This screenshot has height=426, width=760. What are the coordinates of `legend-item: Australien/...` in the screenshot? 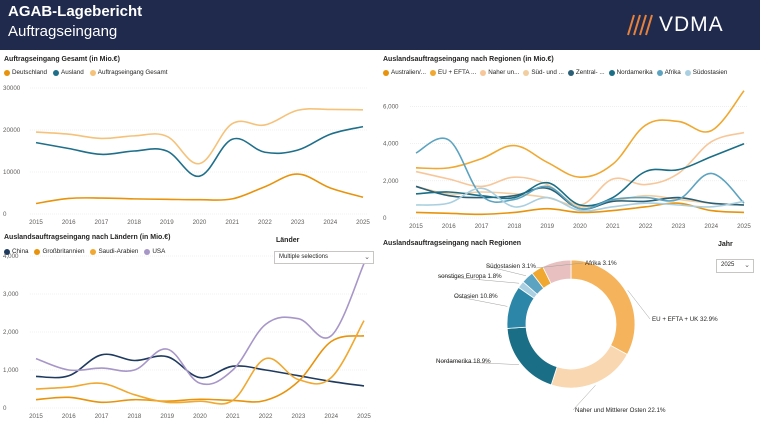 It's located at (404, 72).